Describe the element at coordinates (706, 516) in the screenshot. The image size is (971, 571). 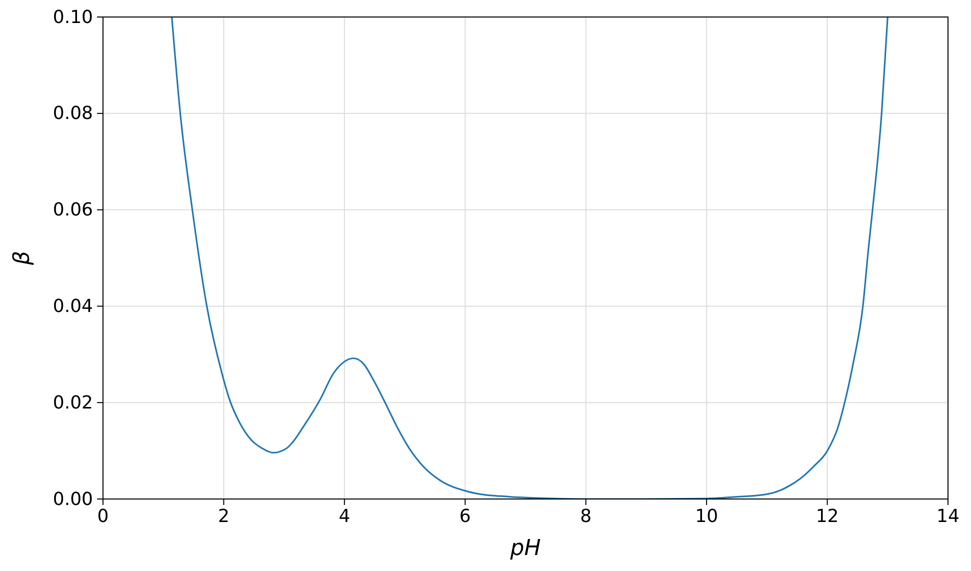
I see `x-tick-label: 10` at that location.